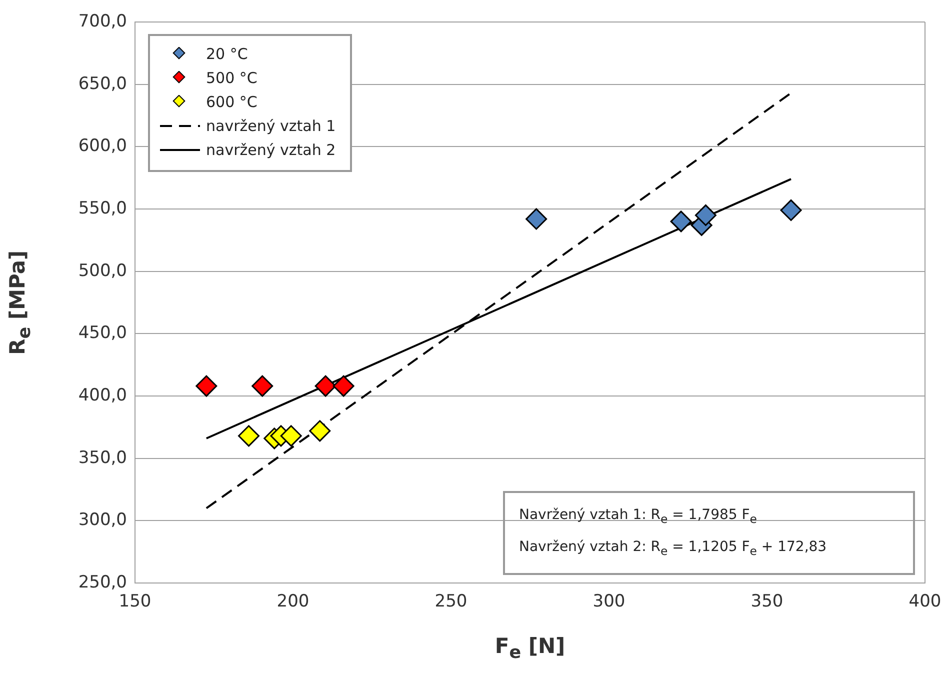  What do you see at coordinates (102, 84) in the screenshot?
I see `y-tick-label: 650,0` at bounding box center [102, 84].